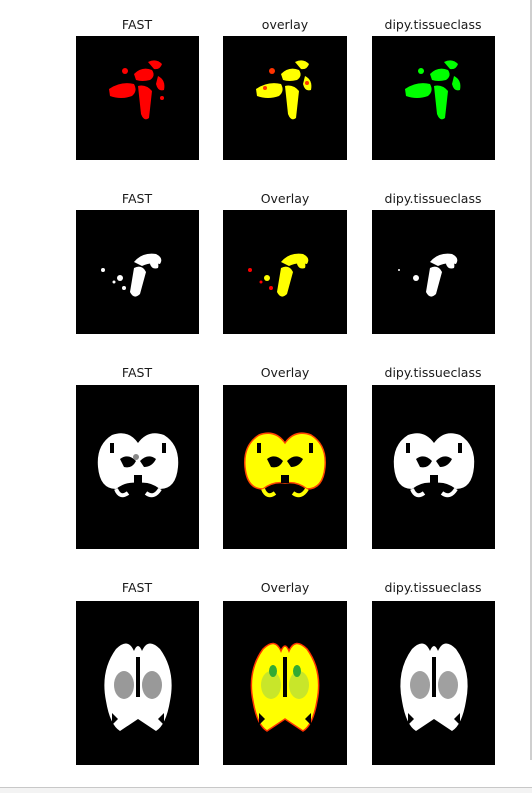 Image resolution: width=532 pixels, height=793 pixels. I want to click on output-footer, so click(266, 790).